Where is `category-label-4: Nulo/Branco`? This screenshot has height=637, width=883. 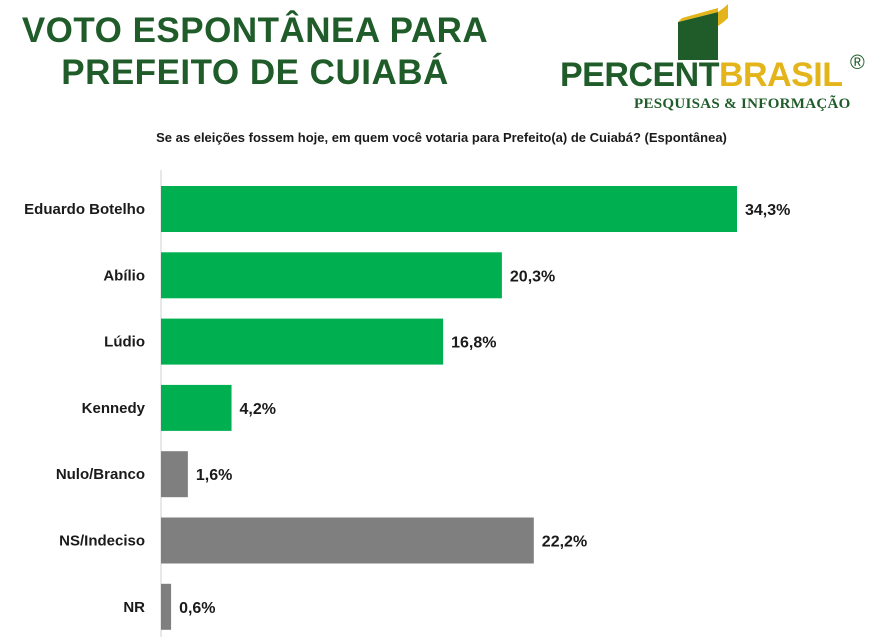
category-label-4: Nulo/Branco is located at coordinates (100, 474).